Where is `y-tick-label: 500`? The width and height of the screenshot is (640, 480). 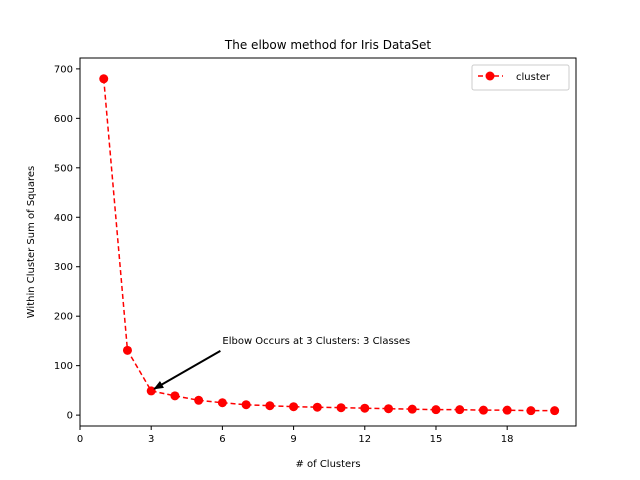
y-tick-label: 500 is located at coordinates (63, 168).